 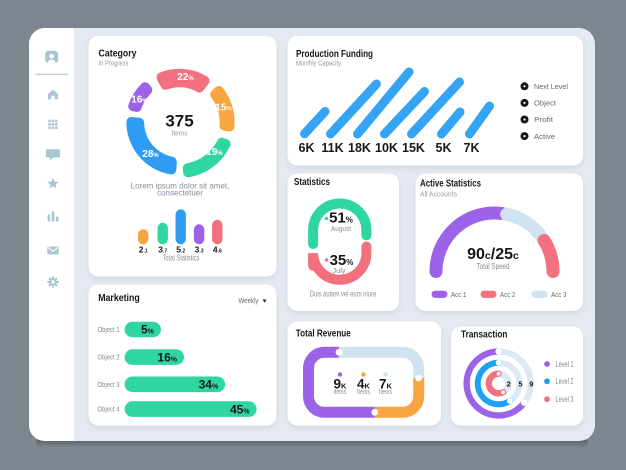 What do you see at coordinates (109, 358) in the screenshot?
I see `svg-text: Object 2` at bounding box center [109, 358].